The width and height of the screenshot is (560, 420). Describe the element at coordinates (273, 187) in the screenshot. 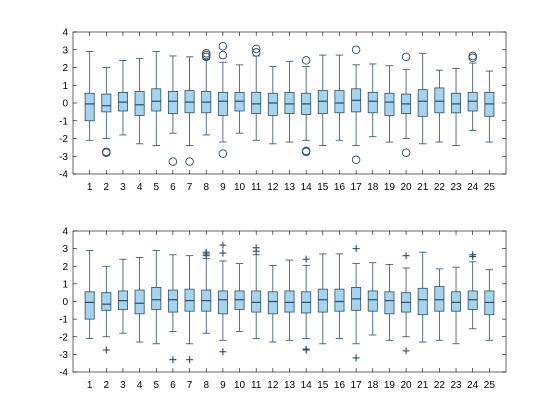

I see `x-tick-label: 12` at that location.